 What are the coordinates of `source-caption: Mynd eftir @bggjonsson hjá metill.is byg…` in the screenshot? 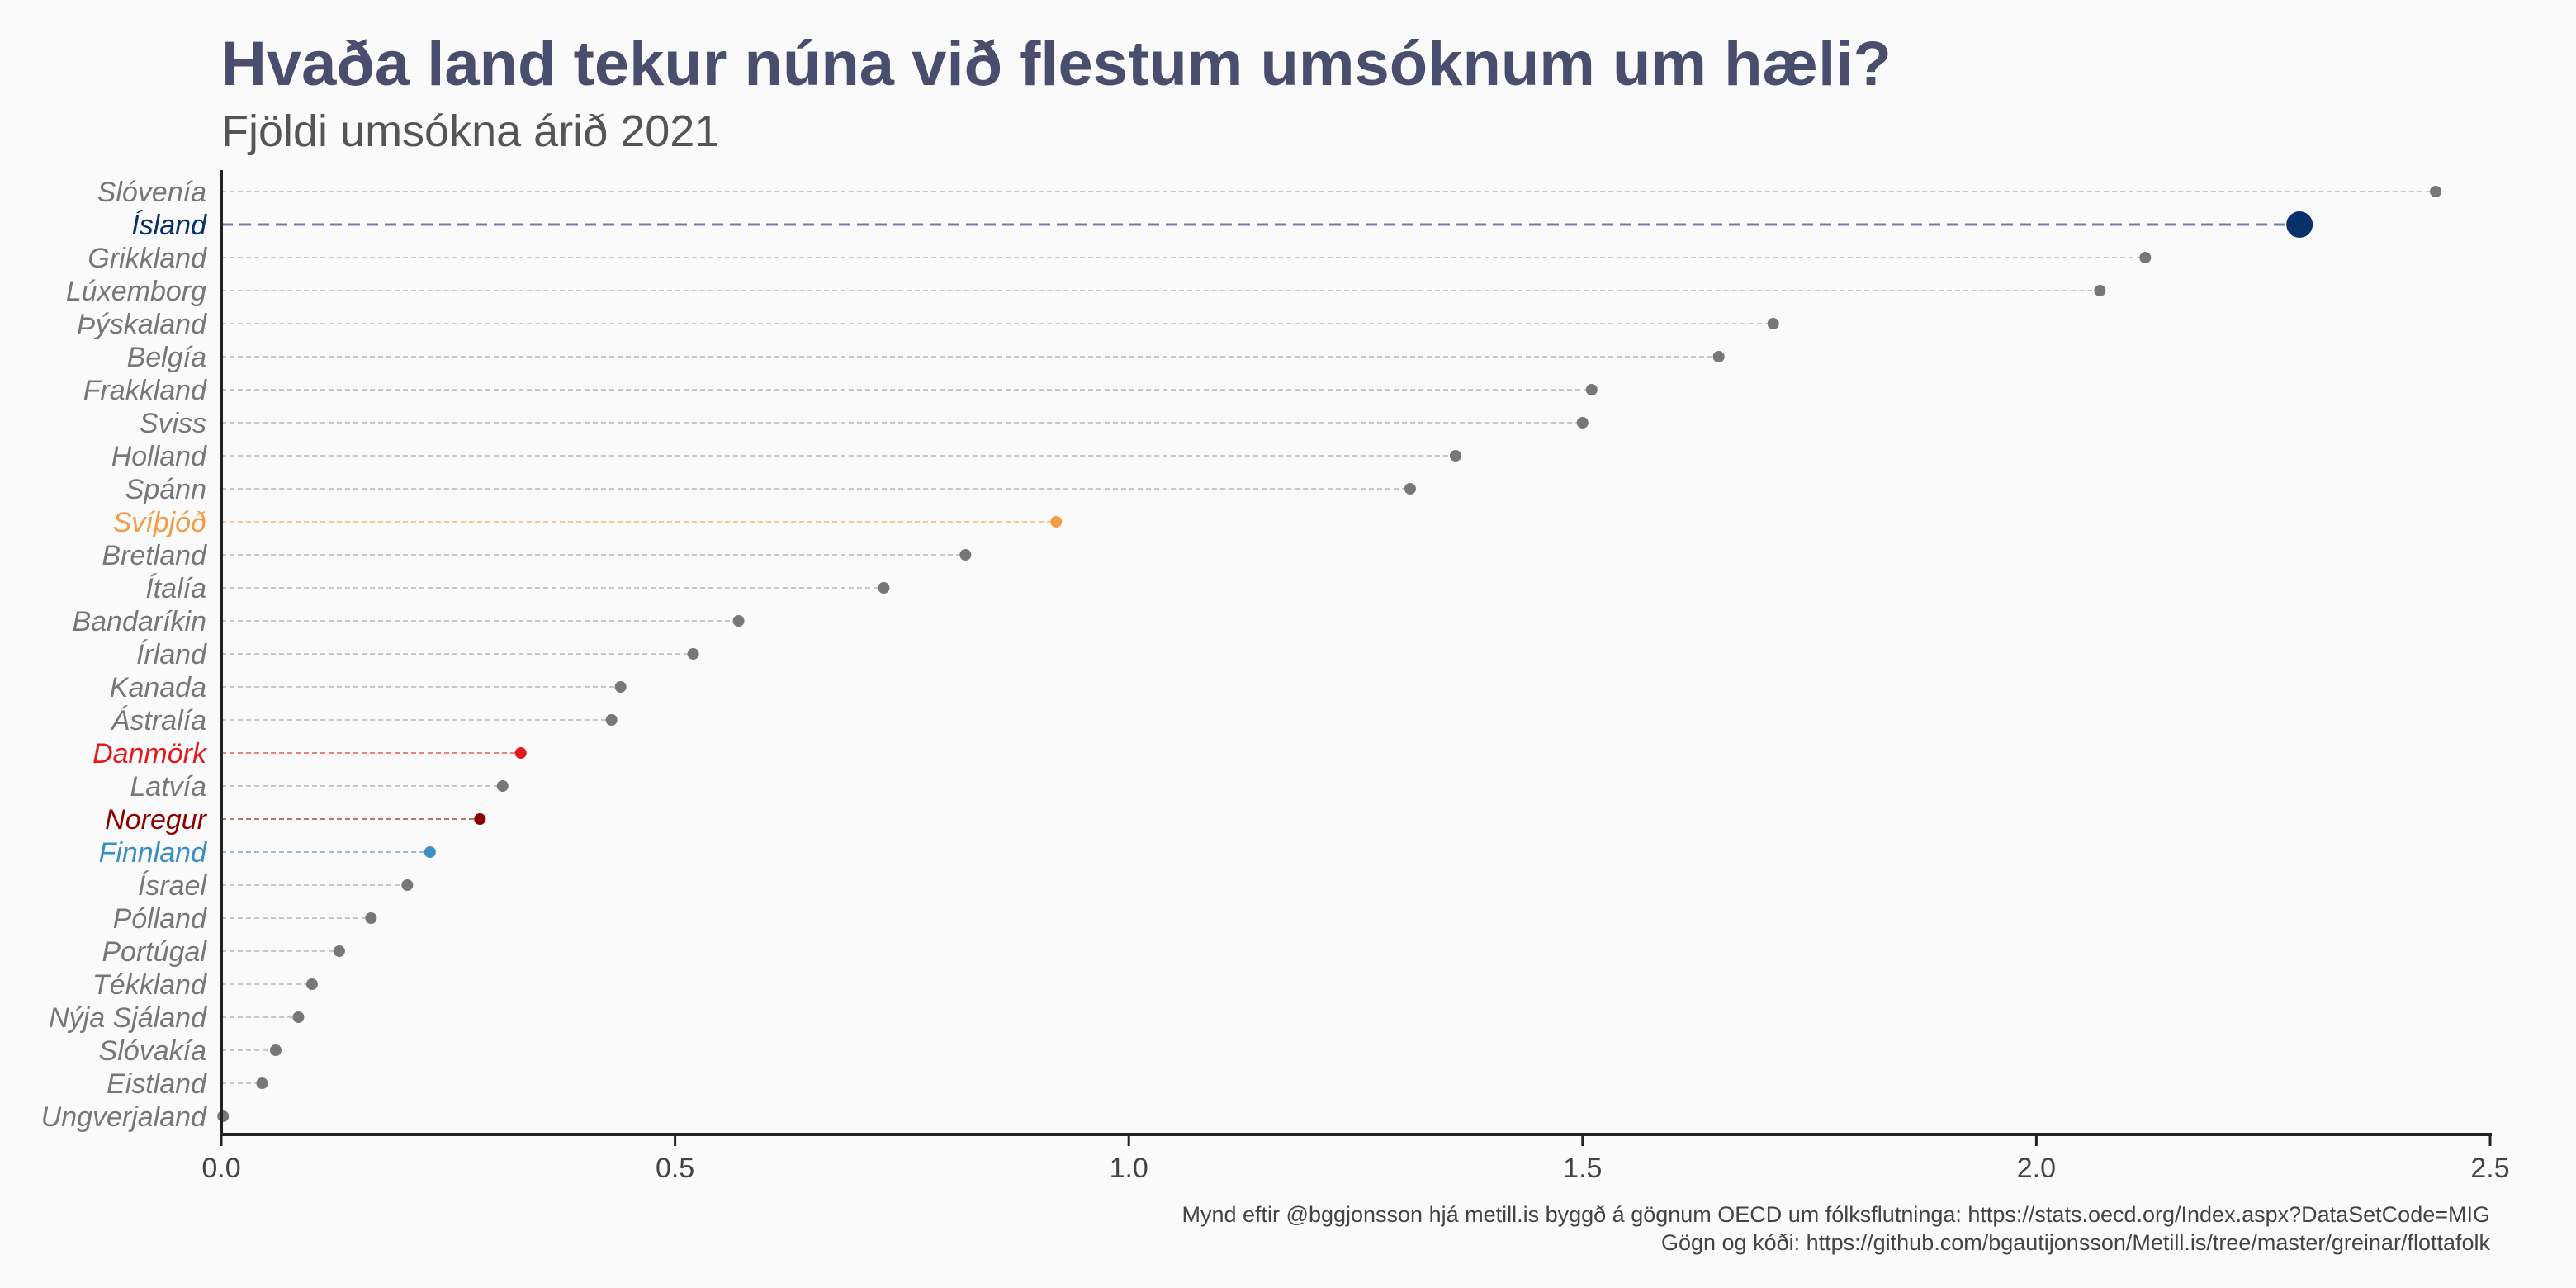 It's located at (1835, 1214).